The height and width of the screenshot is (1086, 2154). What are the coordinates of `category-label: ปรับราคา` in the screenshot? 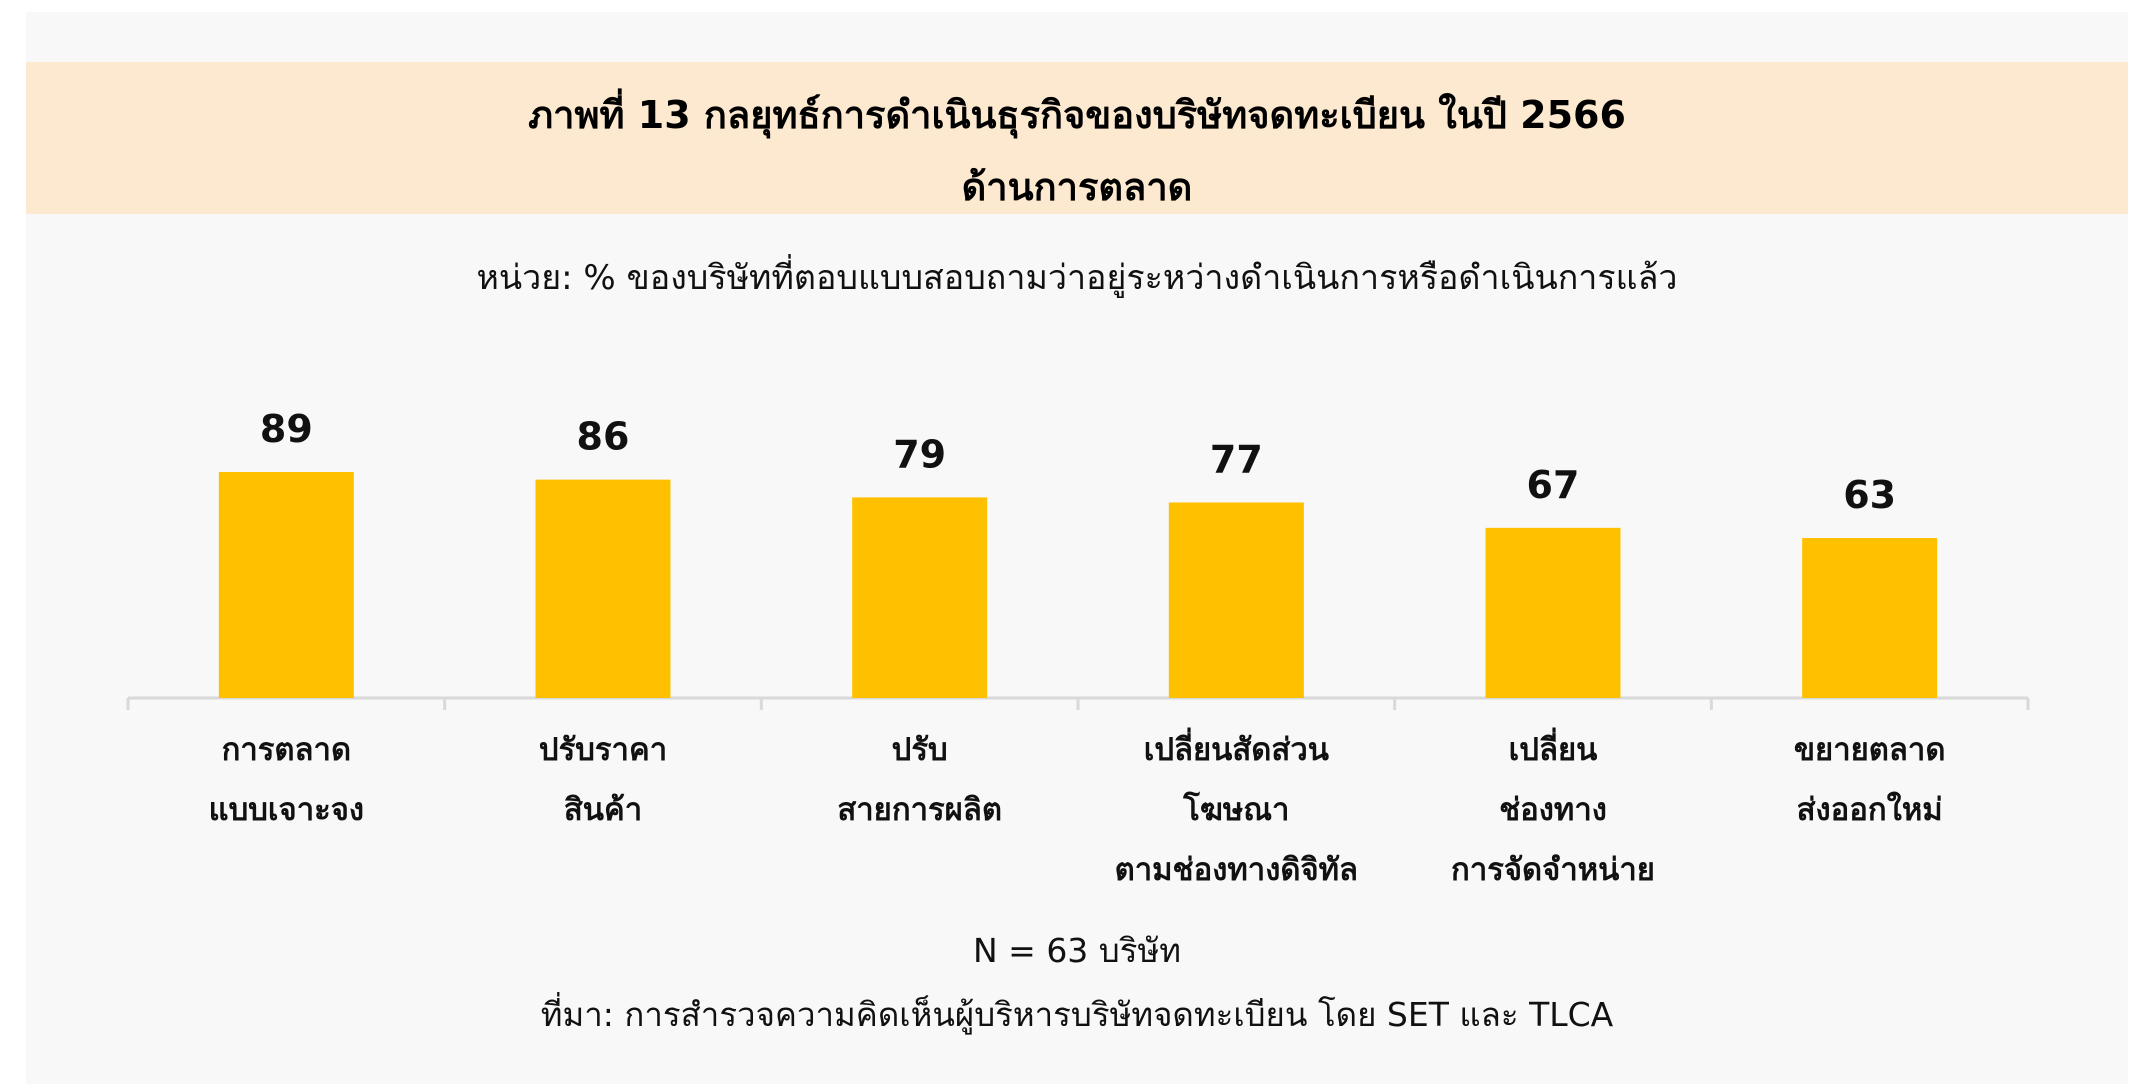 It's located at (603, 750).